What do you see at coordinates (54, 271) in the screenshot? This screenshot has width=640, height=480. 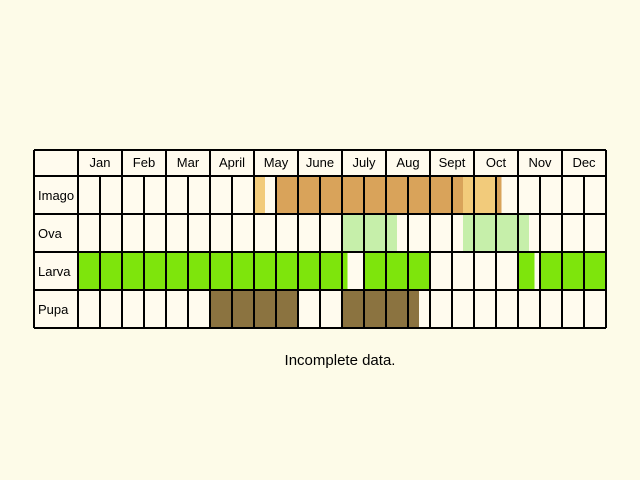 I see `row-label-larva: Larva` at bounding box center [54, 271].